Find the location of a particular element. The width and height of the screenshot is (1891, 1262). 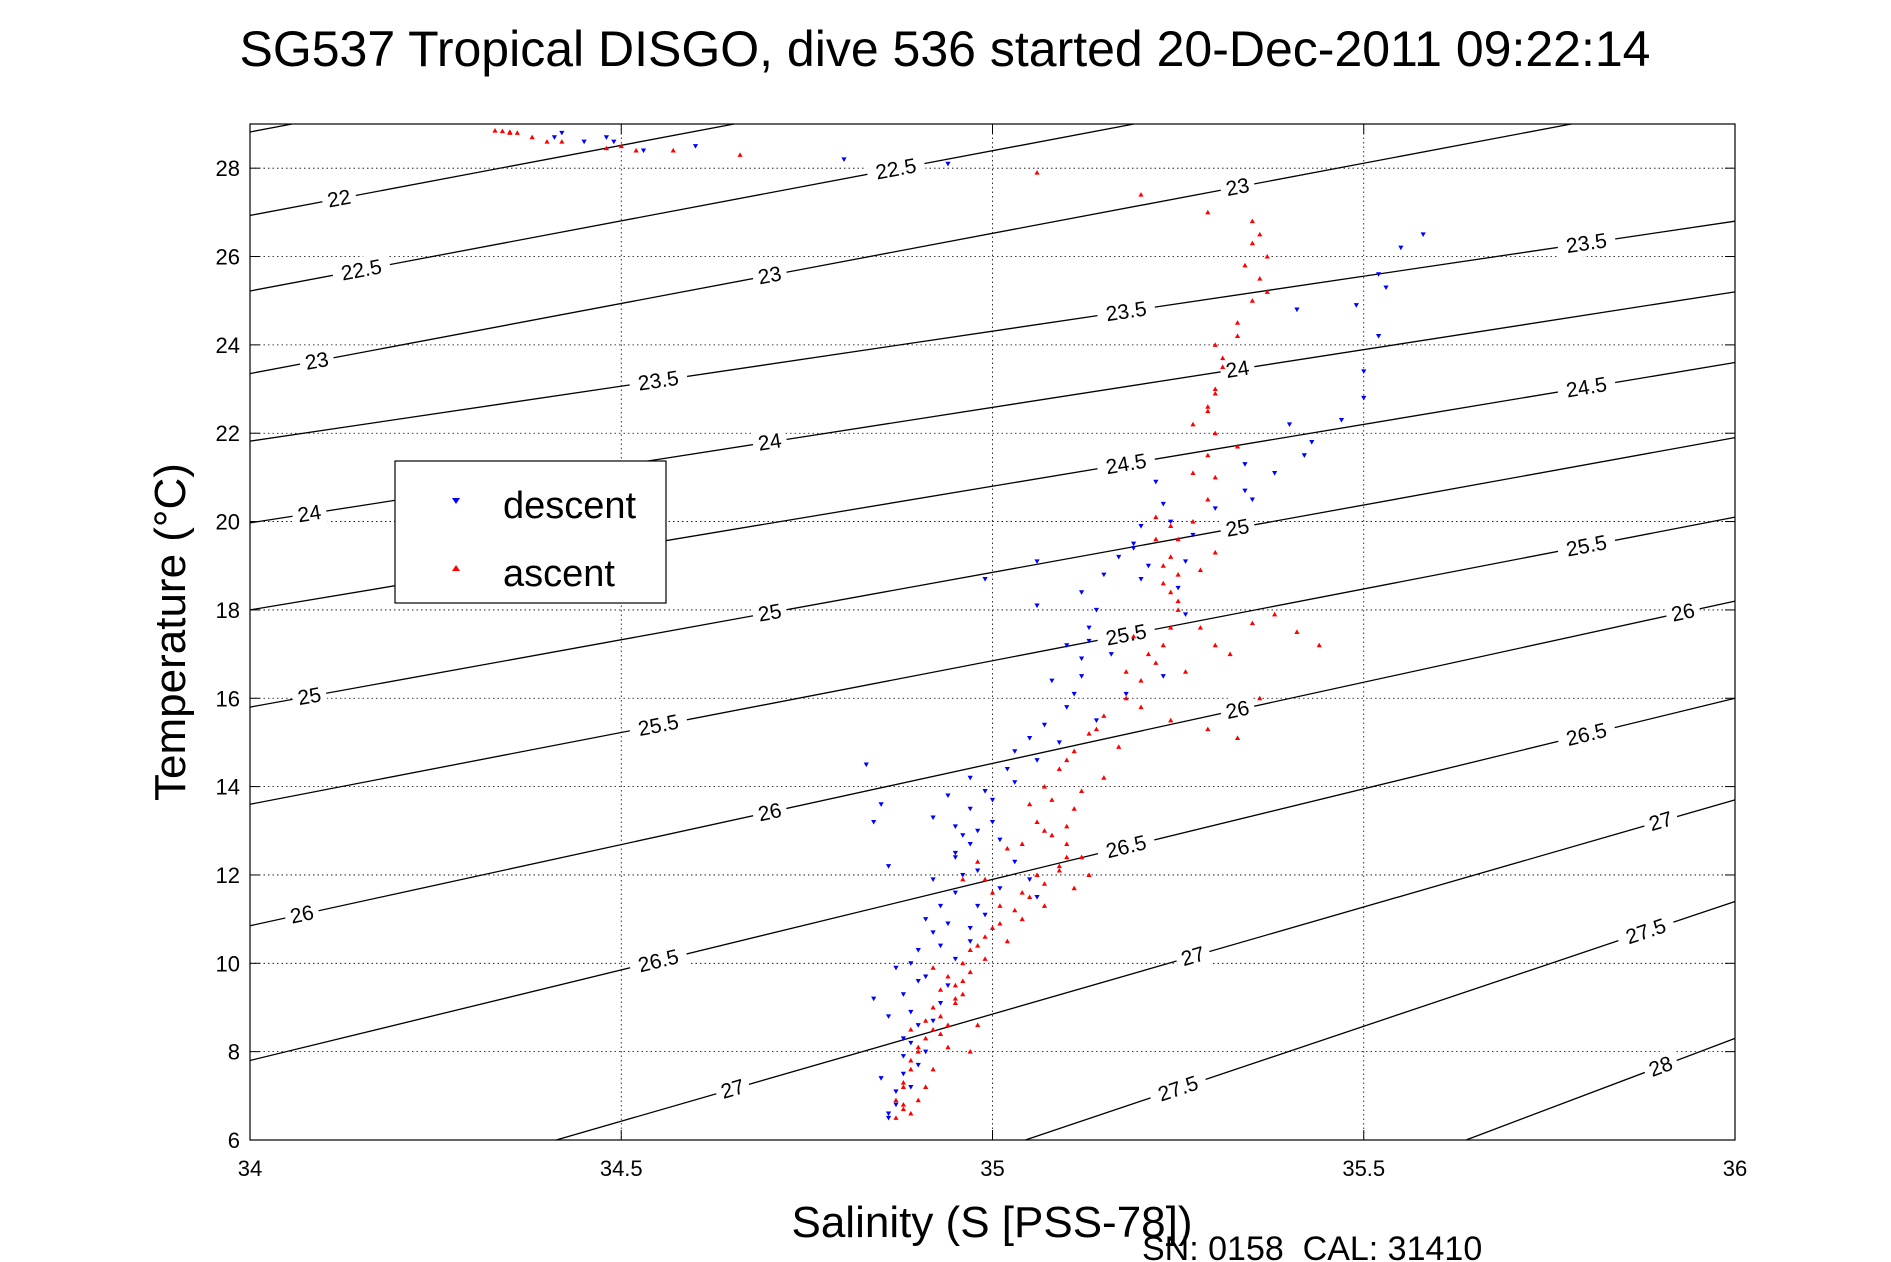

y-tick-label: 8 is located at coordinates (234, 1052).